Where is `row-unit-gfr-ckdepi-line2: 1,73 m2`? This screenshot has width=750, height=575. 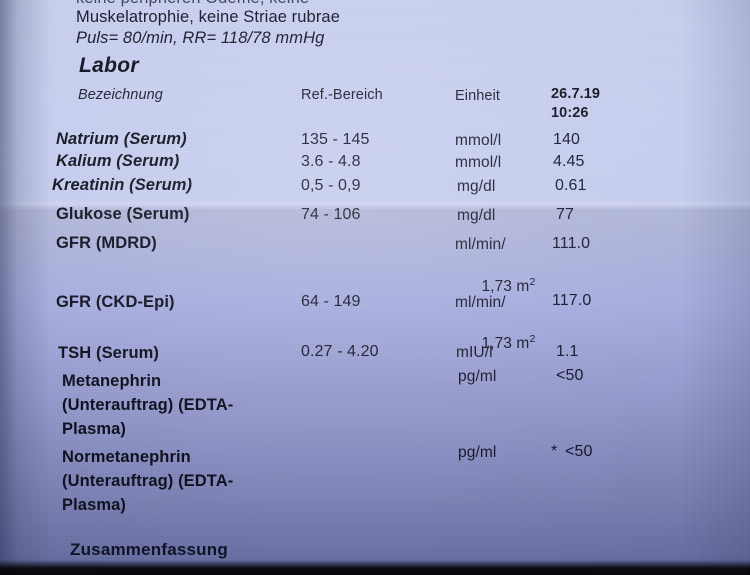 row-unit-gfr-ckdepi-line2: 1,73 m2 is located at coordinates (495, 344).